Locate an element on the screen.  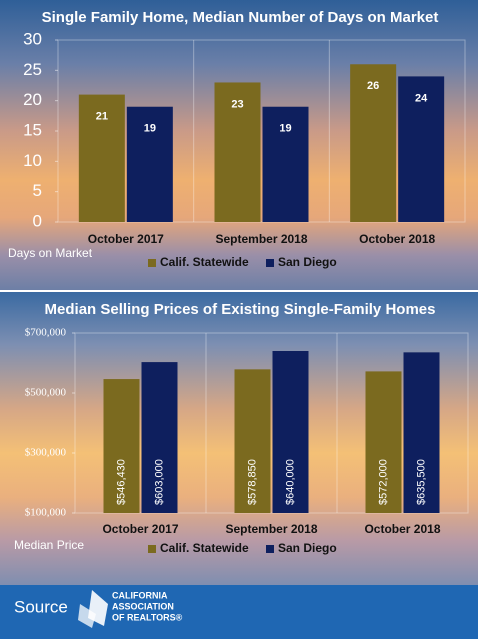
separator is located at coordinates (239, 291).